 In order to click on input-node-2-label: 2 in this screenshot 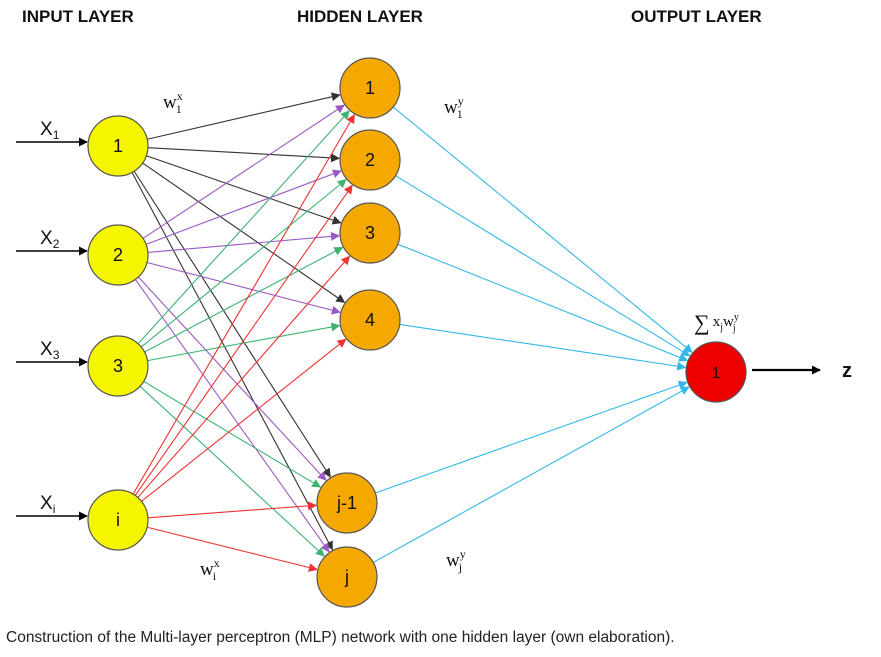, I will do `click(118, 255)`.